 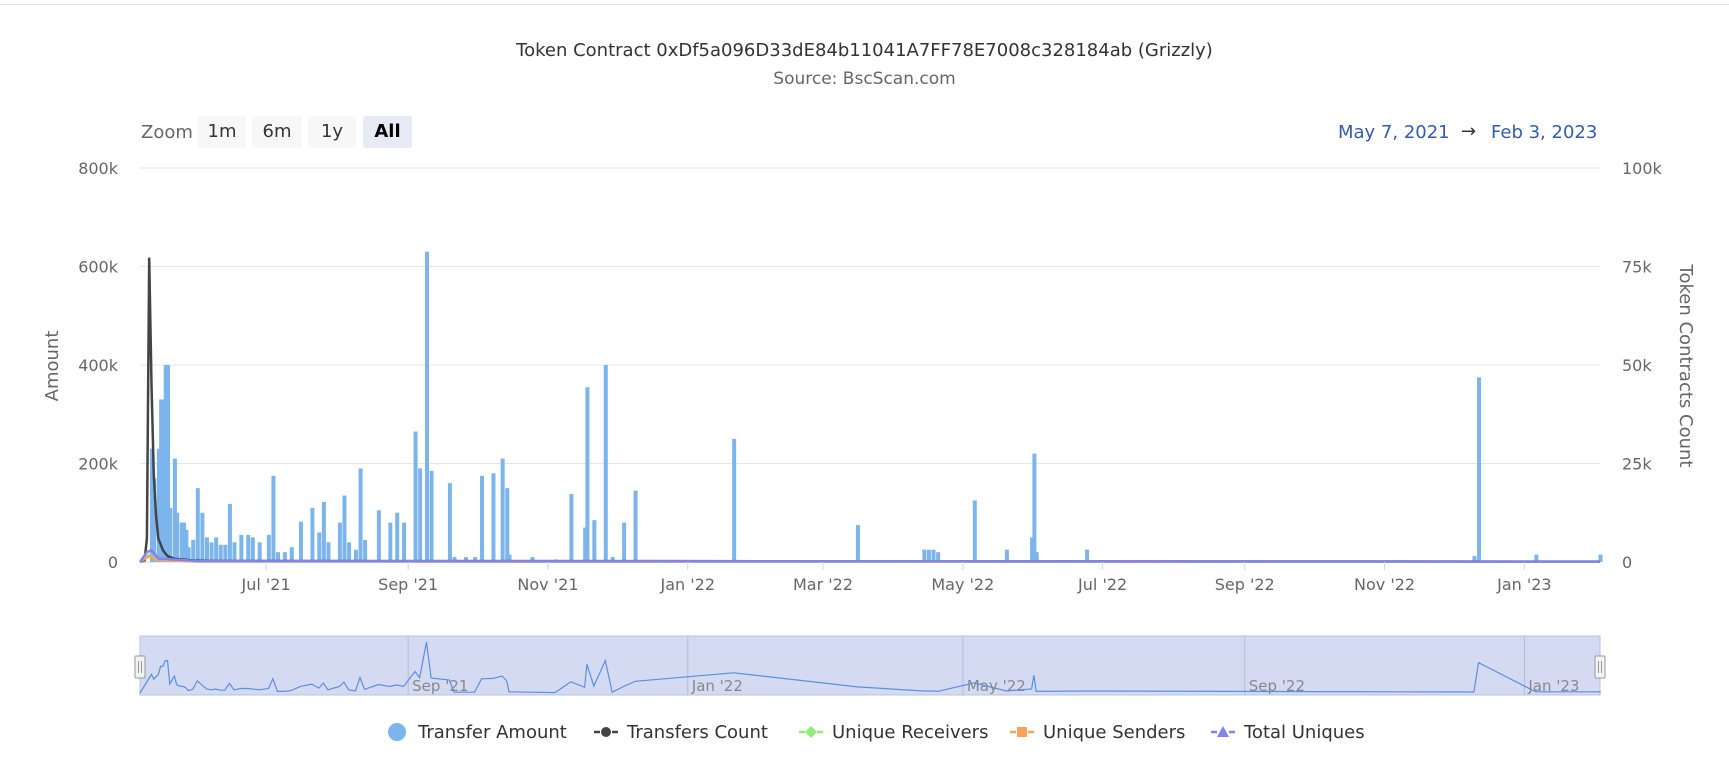 What do you see at coordinates (1394, 132) in the screenshot?
I see `range-from-input: May 7, 2021` at bounding box center [1394, 132].